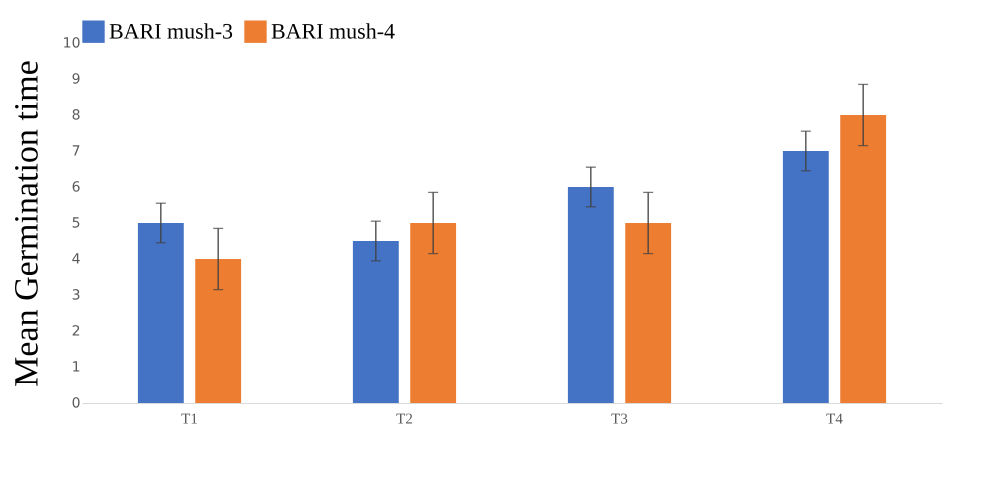 The image size is (989, 488). Describe the element at coordinates (189, 420) in the screenshot. I see `x-tick-label: T1` at that location.